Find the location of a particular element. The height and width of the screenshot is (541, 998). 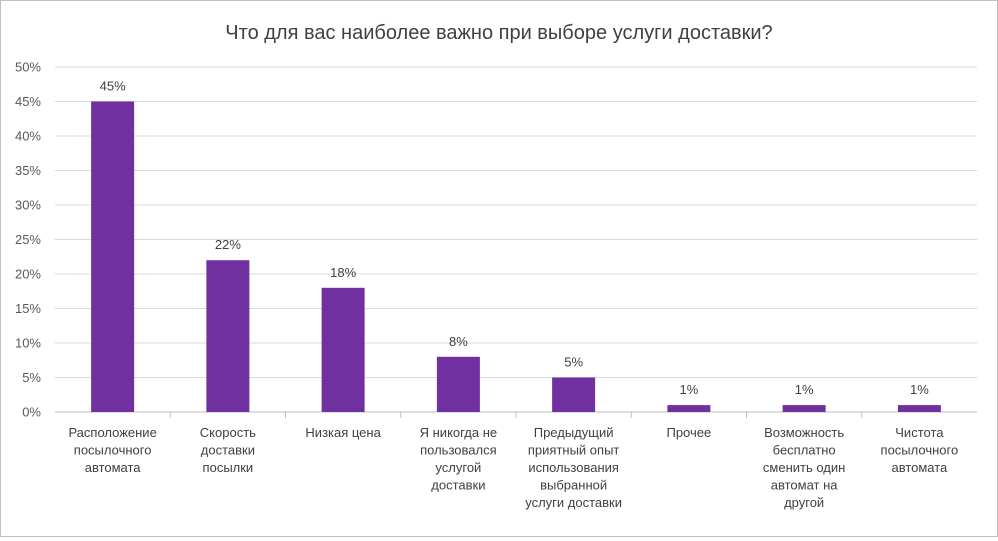

x-category-label: Низкая цена is located at coordinates (343, 432).